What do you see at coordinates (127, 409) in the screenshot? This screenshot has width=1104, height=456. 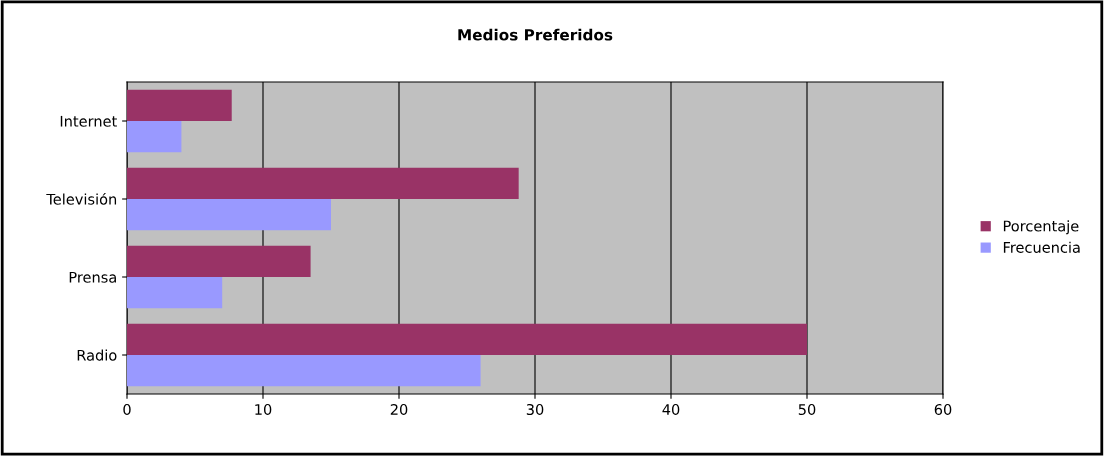 I see `x-tick-label: 0` at bounding box center [127, 409].